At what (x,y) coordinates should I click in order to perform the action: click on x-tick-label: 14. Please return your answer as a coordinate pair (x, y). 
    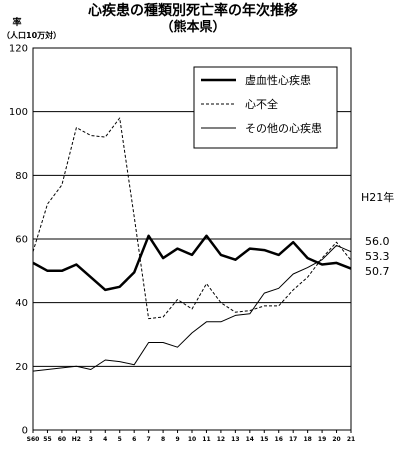
    Looking at the image, I should click on (250, 439).